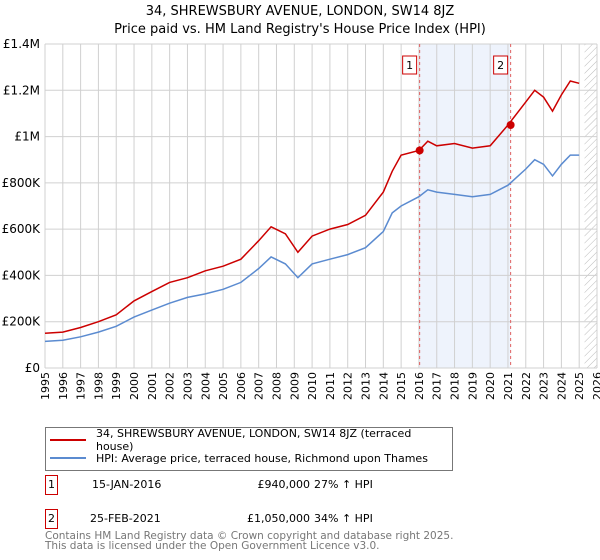  I want to click on sale-hpi: 34% ↑ HPI, so click(343, 518).